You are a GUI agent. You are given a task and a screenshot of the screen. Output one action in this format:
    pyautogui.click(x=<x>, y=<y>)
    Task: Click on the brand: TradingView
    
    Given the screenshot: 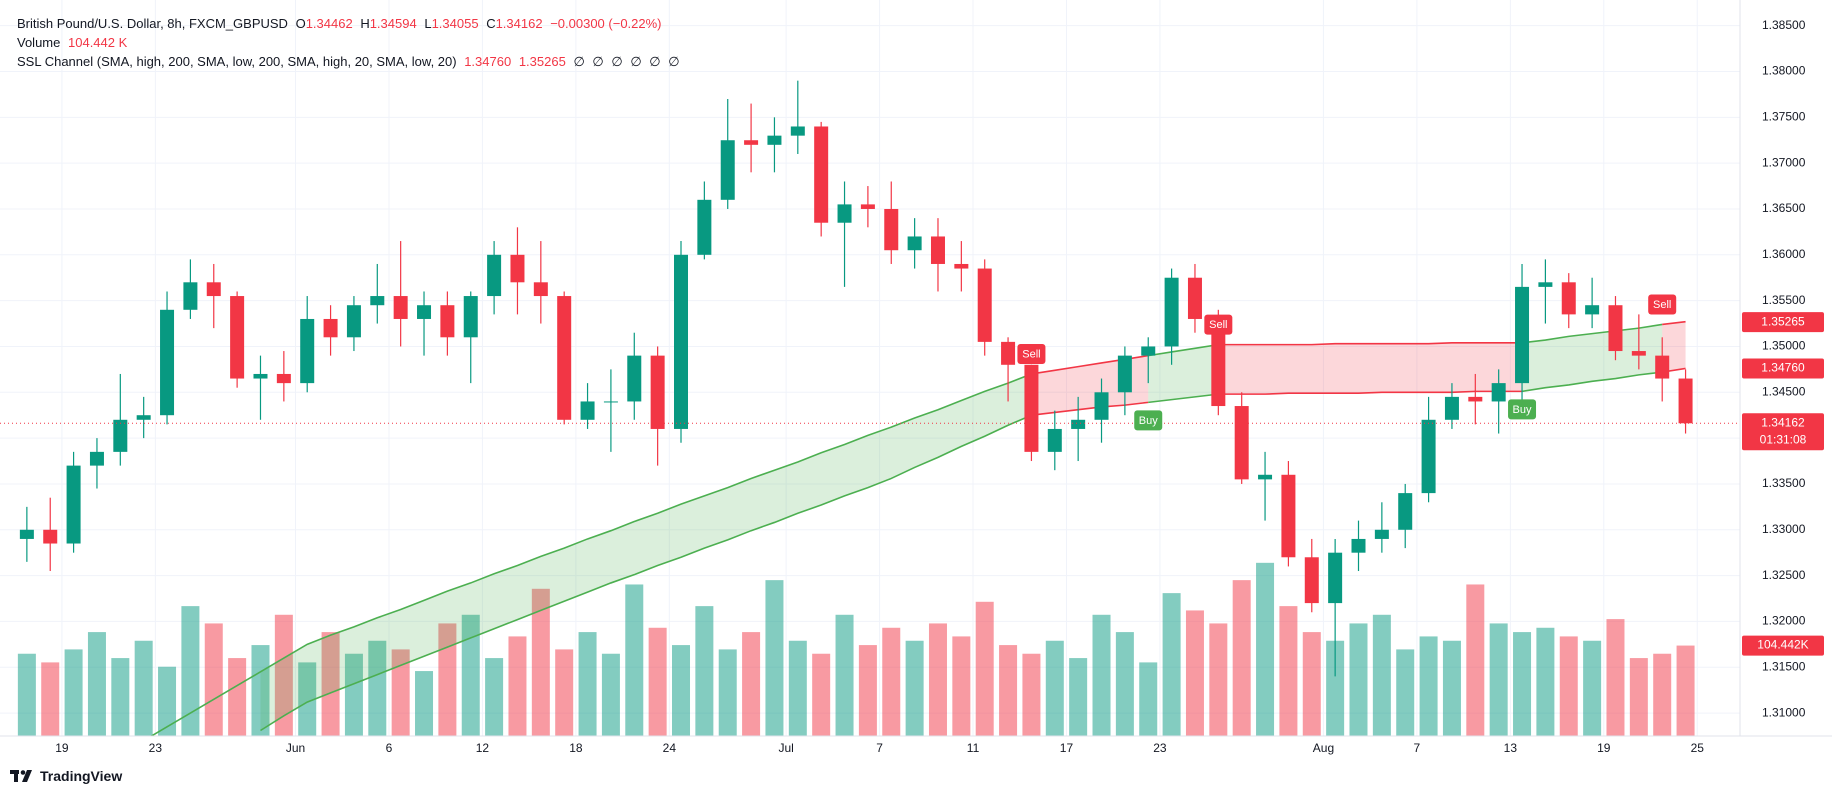 What is the action you would take?
    pyautogui.click(x=66, y=776)
    